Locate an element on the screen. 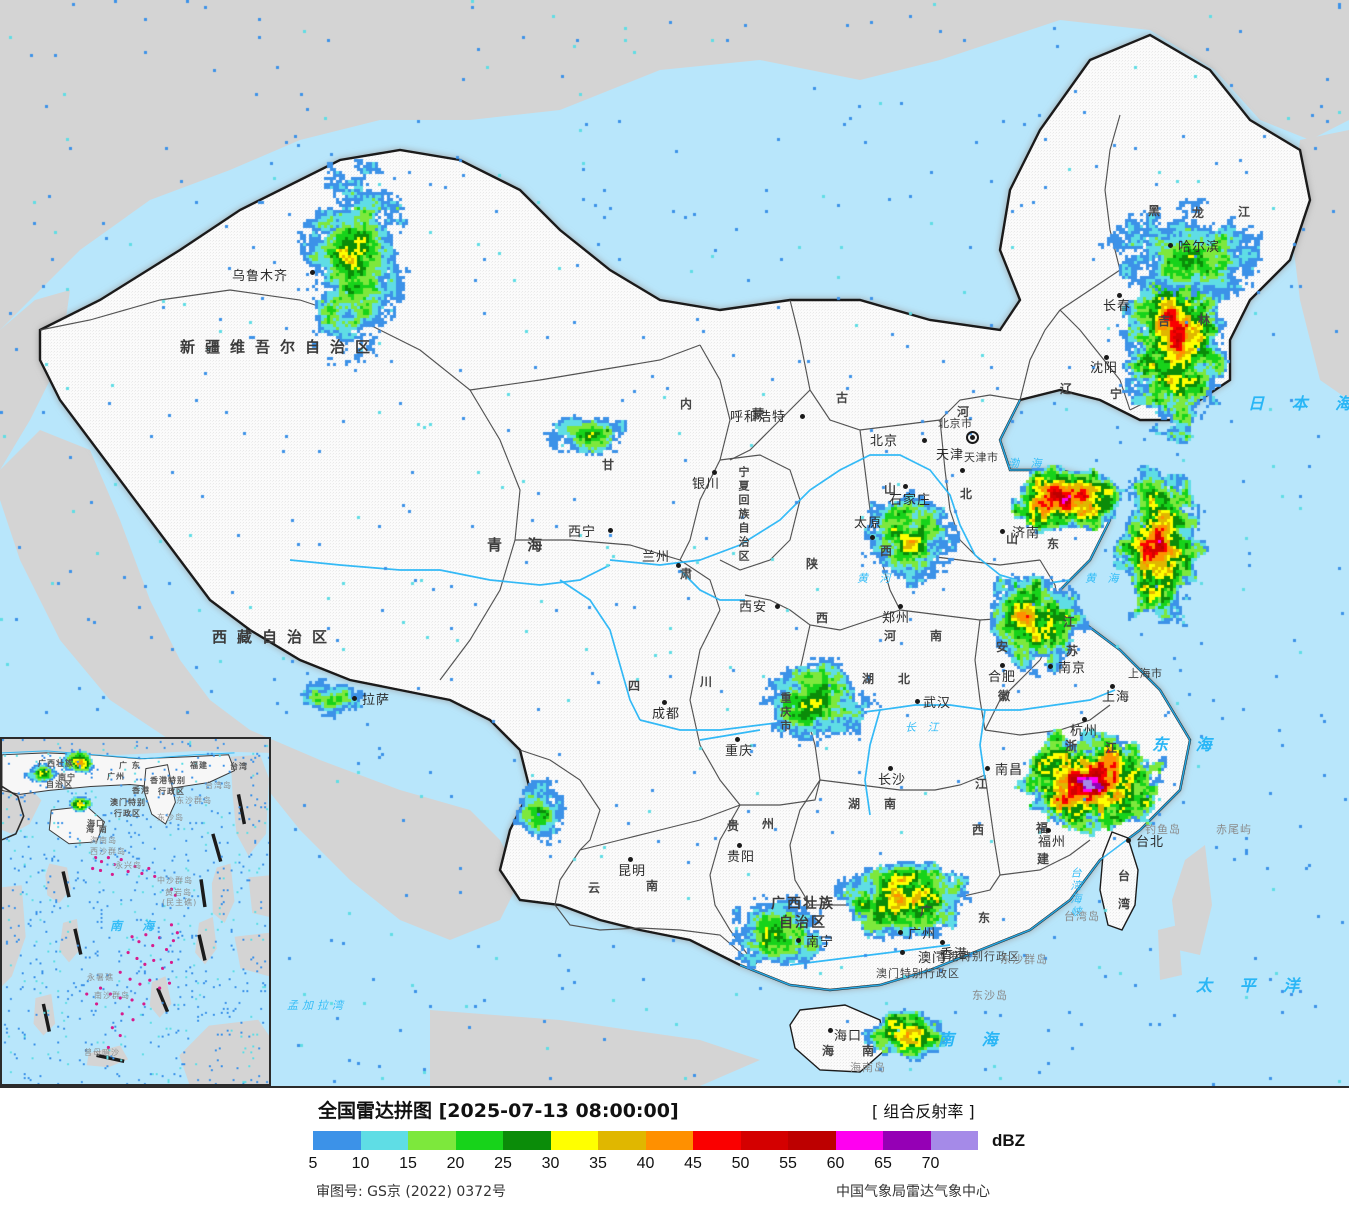  colorbar-tick-10: 10 is located at coordinates (360, 1163).